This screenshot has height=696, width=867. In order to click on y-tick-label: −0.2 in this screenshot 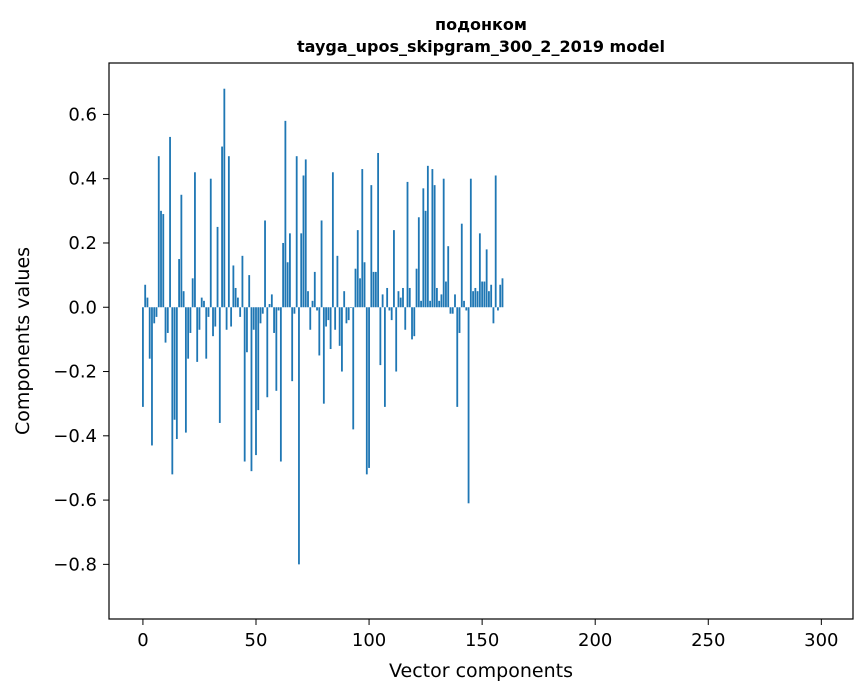, I will do `click(75, 372)`.